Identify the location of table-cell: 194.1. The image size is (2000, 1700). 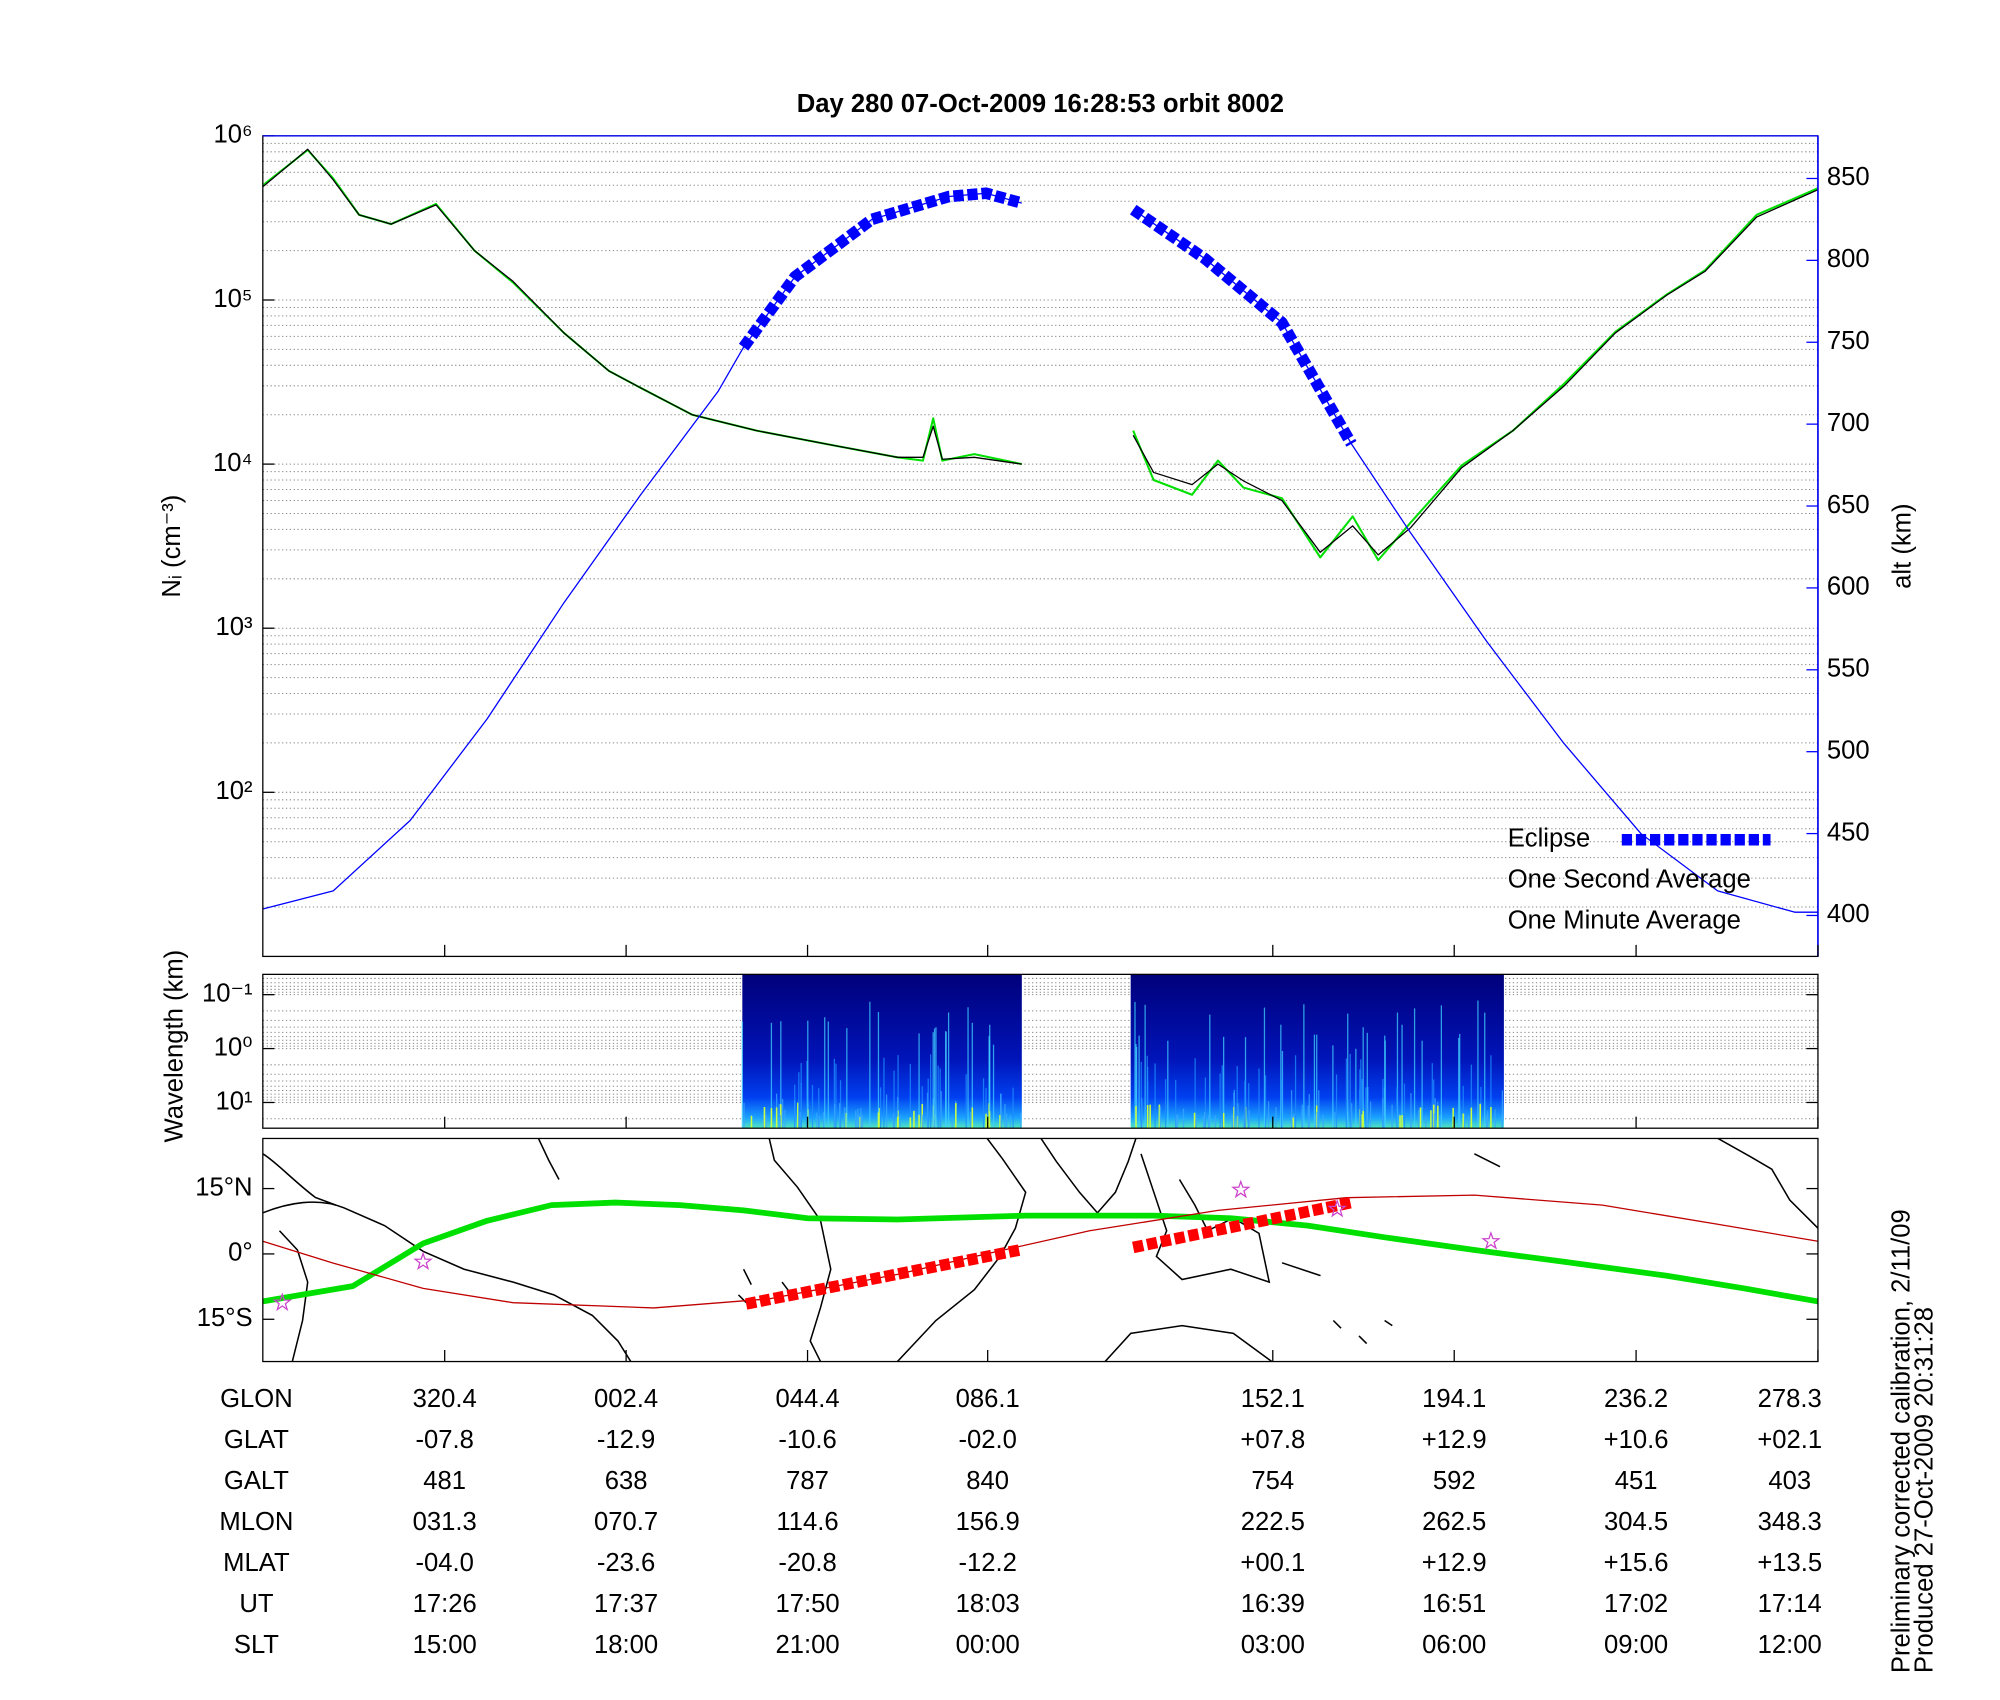
(1454, 1399).